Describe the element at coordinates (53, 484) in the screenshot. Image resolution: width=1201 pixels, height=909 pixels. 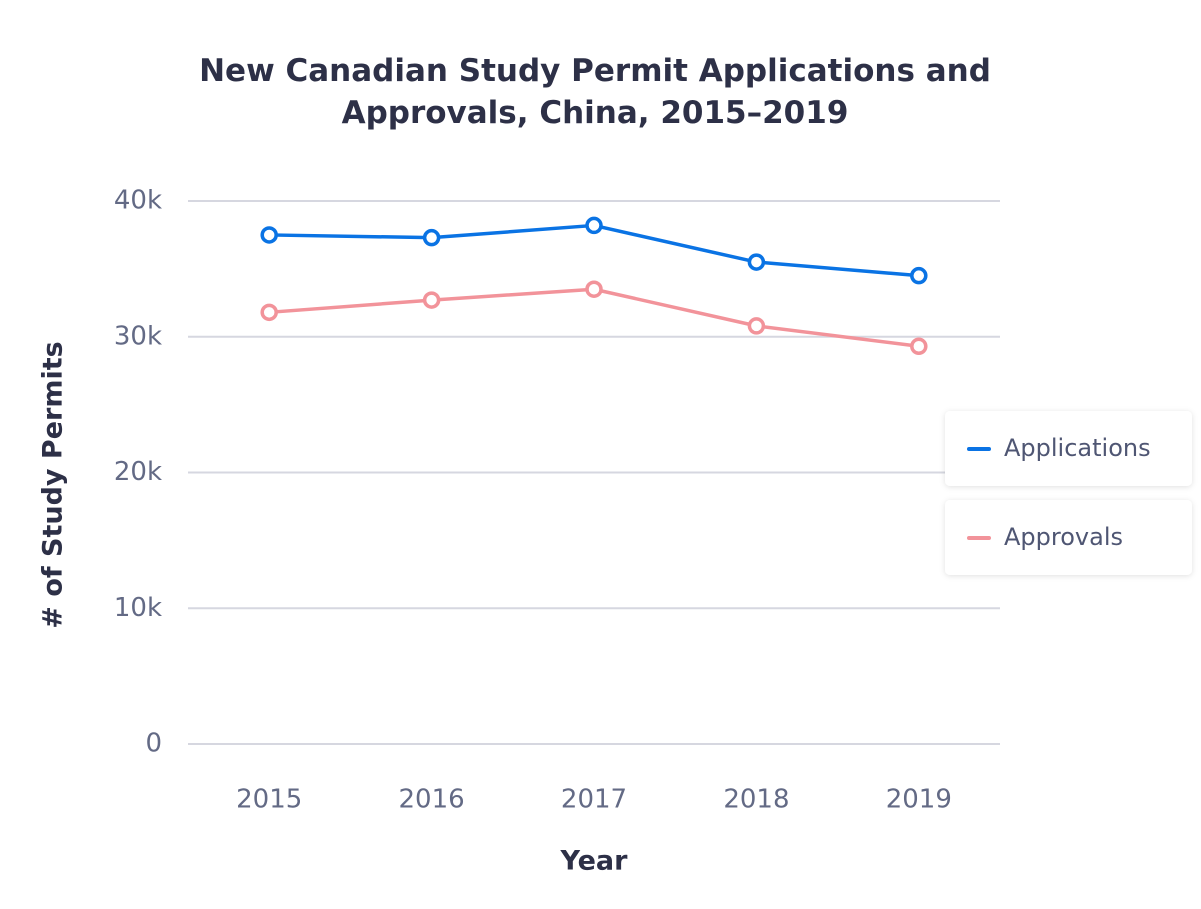
I see `y-axis-title: # of Study Permits` at that location.